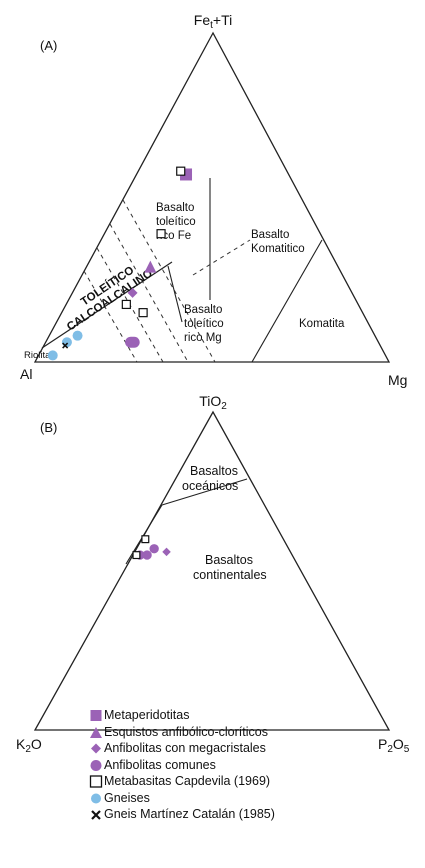 The height and width of the screenshot is (868, 425). What do you see at coordinates (29, 745) in the screenshot?
I see `vertex-left-b: K2O` at bounding box center [29, 745].